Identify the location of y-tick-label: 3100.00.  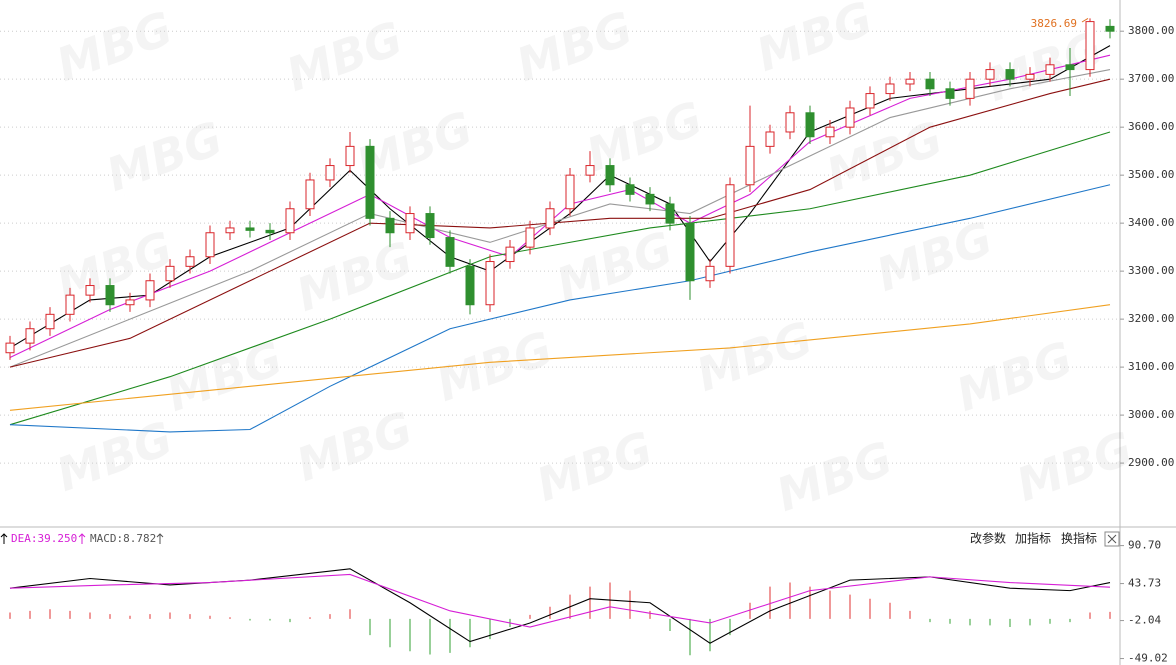
(1151, 366).